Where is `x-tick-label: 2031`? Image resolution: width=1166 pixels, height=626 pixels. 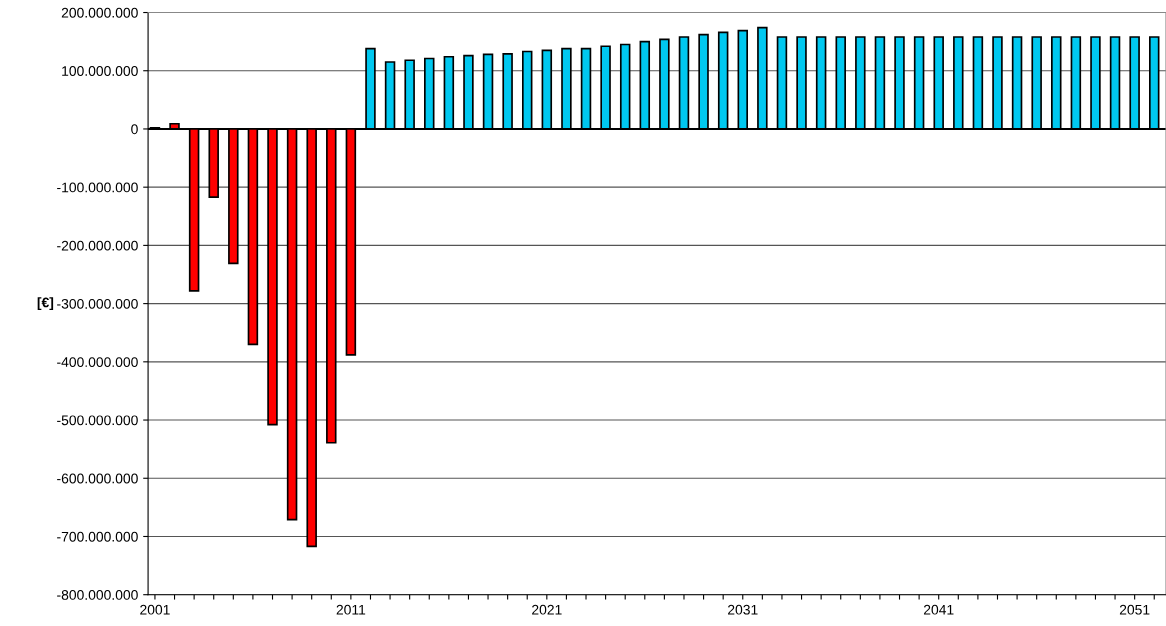
x-tick-label: 2031 is located at coordinates (743, 609).